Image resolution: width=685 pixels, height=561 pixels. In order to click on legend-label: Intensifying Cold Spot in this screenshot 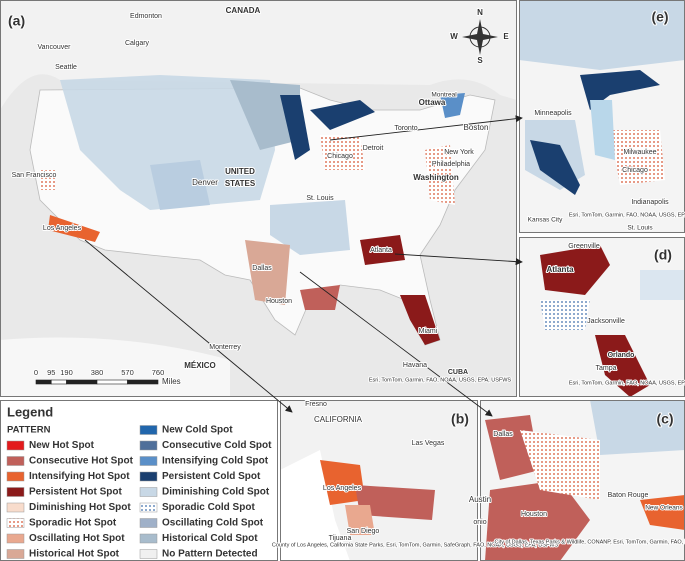, I will do `click(215, 461)`.